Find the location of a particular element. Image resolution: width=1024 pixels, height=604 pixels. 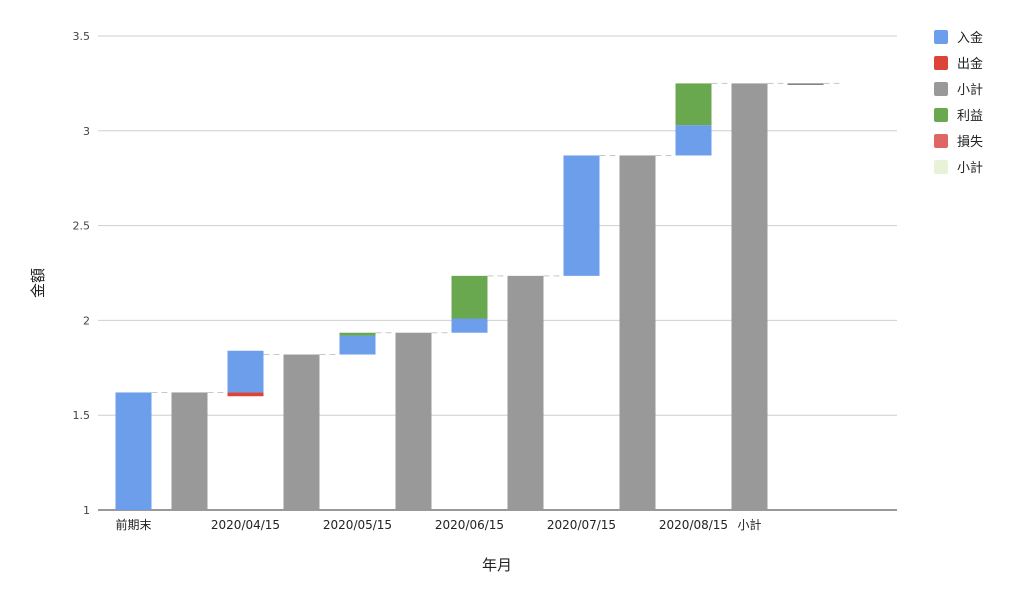

y-tick-label: 1 is located at coordinates (86, 510).